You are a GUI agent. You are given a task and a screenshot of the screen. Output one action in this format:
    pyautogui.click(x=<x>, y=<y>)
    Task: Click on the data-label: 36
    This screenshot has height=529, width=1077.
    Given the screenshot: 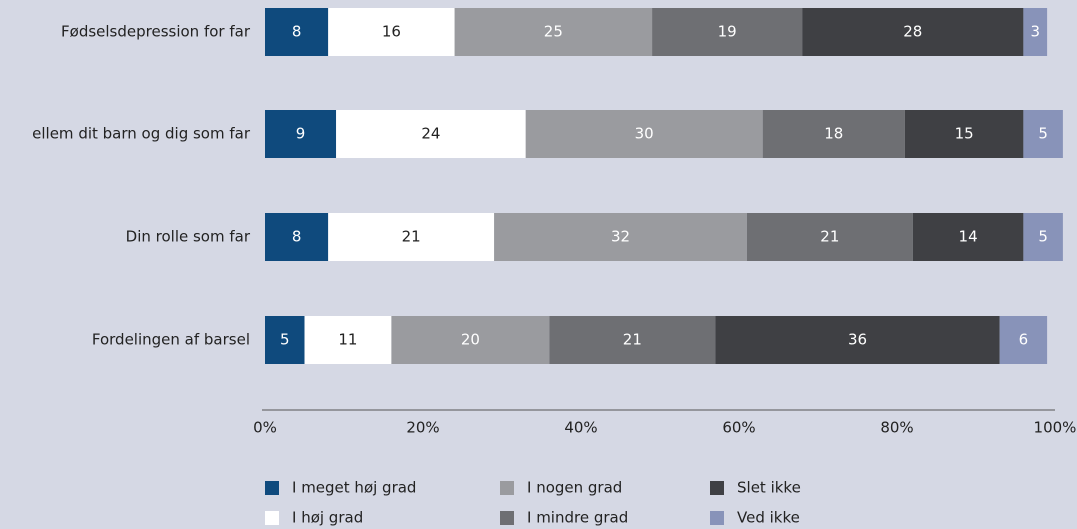 What is the action you would take?
    pyautogui.click(x=857, y=340)
    